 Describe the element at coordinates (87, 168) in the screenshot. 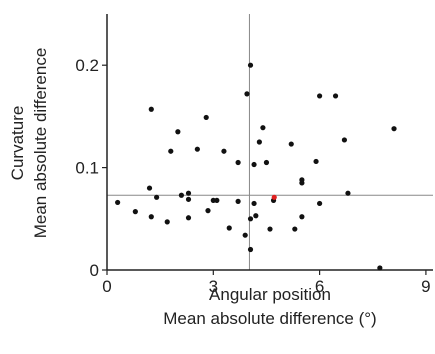

I see `y-tick-label: 0.1` at that location.